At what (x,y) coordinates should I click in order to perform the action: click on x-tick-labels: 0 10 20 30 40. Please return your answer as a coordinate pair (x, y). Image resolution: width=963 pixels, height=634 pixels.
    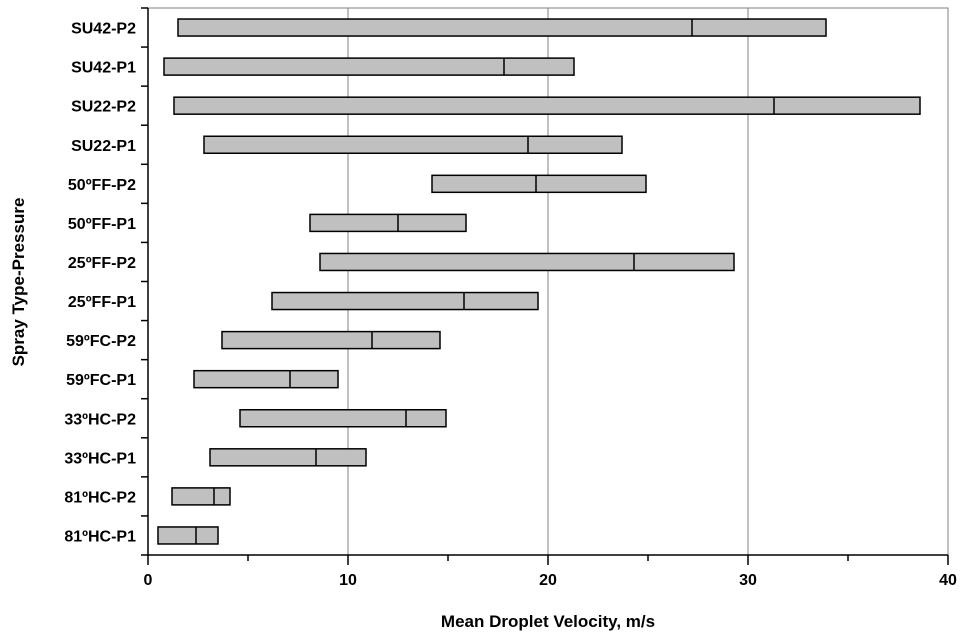
    Looking at the image, I should click on (550, 580).